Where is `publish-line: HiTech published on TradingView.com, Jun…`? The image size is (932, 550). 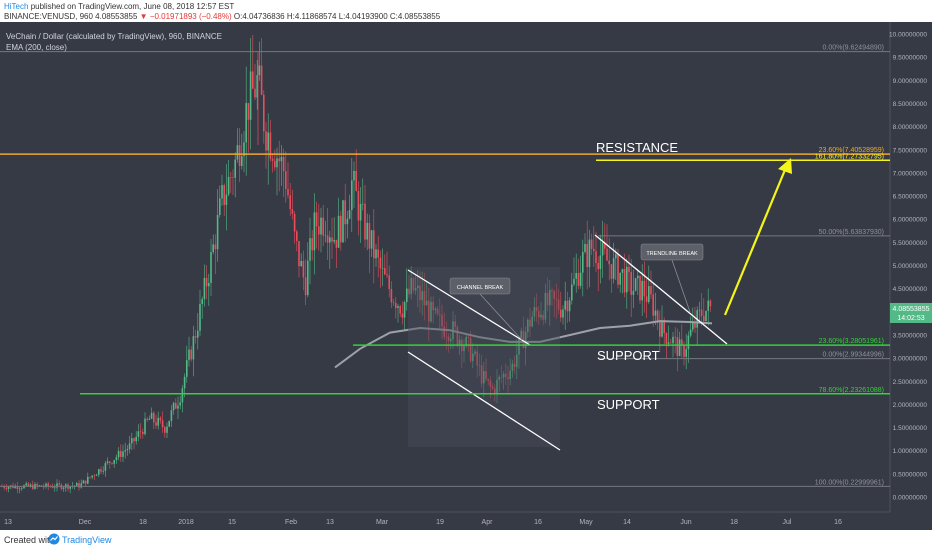 publish-line: HiTech published on TradingView.com, Jun… is located at coordinates (119, 6).